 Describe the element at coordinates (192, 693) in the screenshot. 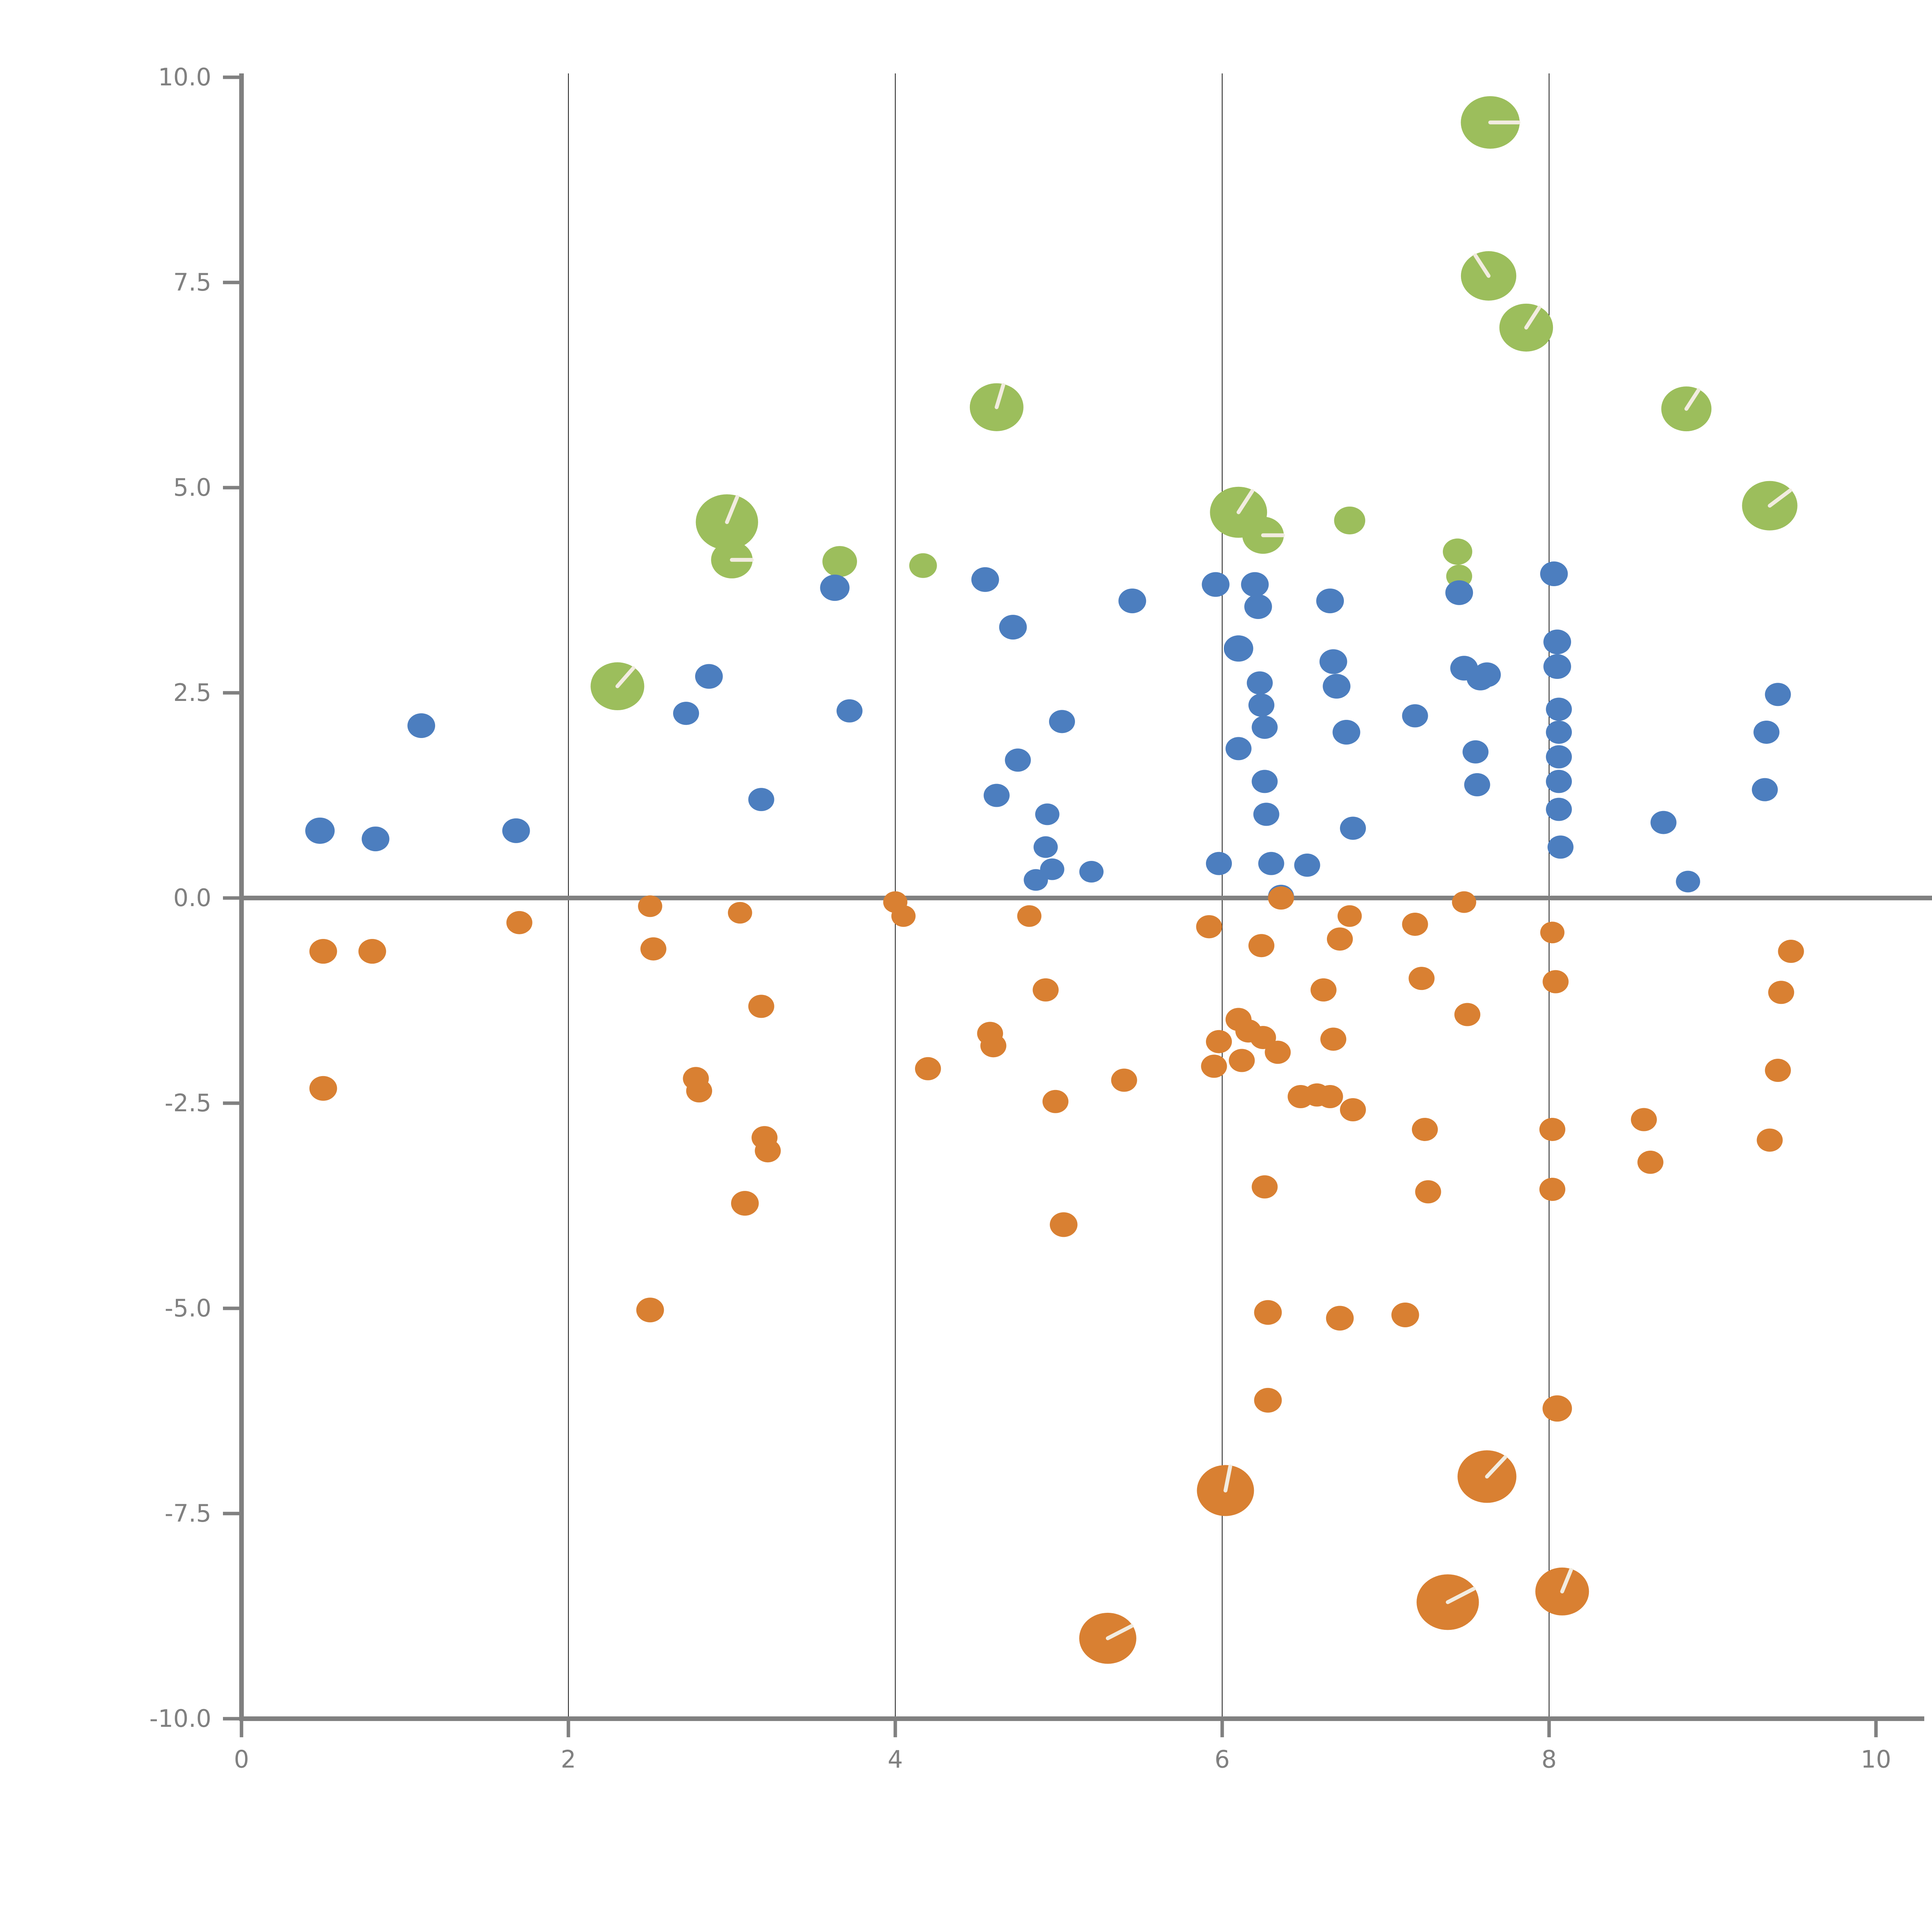

I see `y-tick-label-5: 2.5` at that location.